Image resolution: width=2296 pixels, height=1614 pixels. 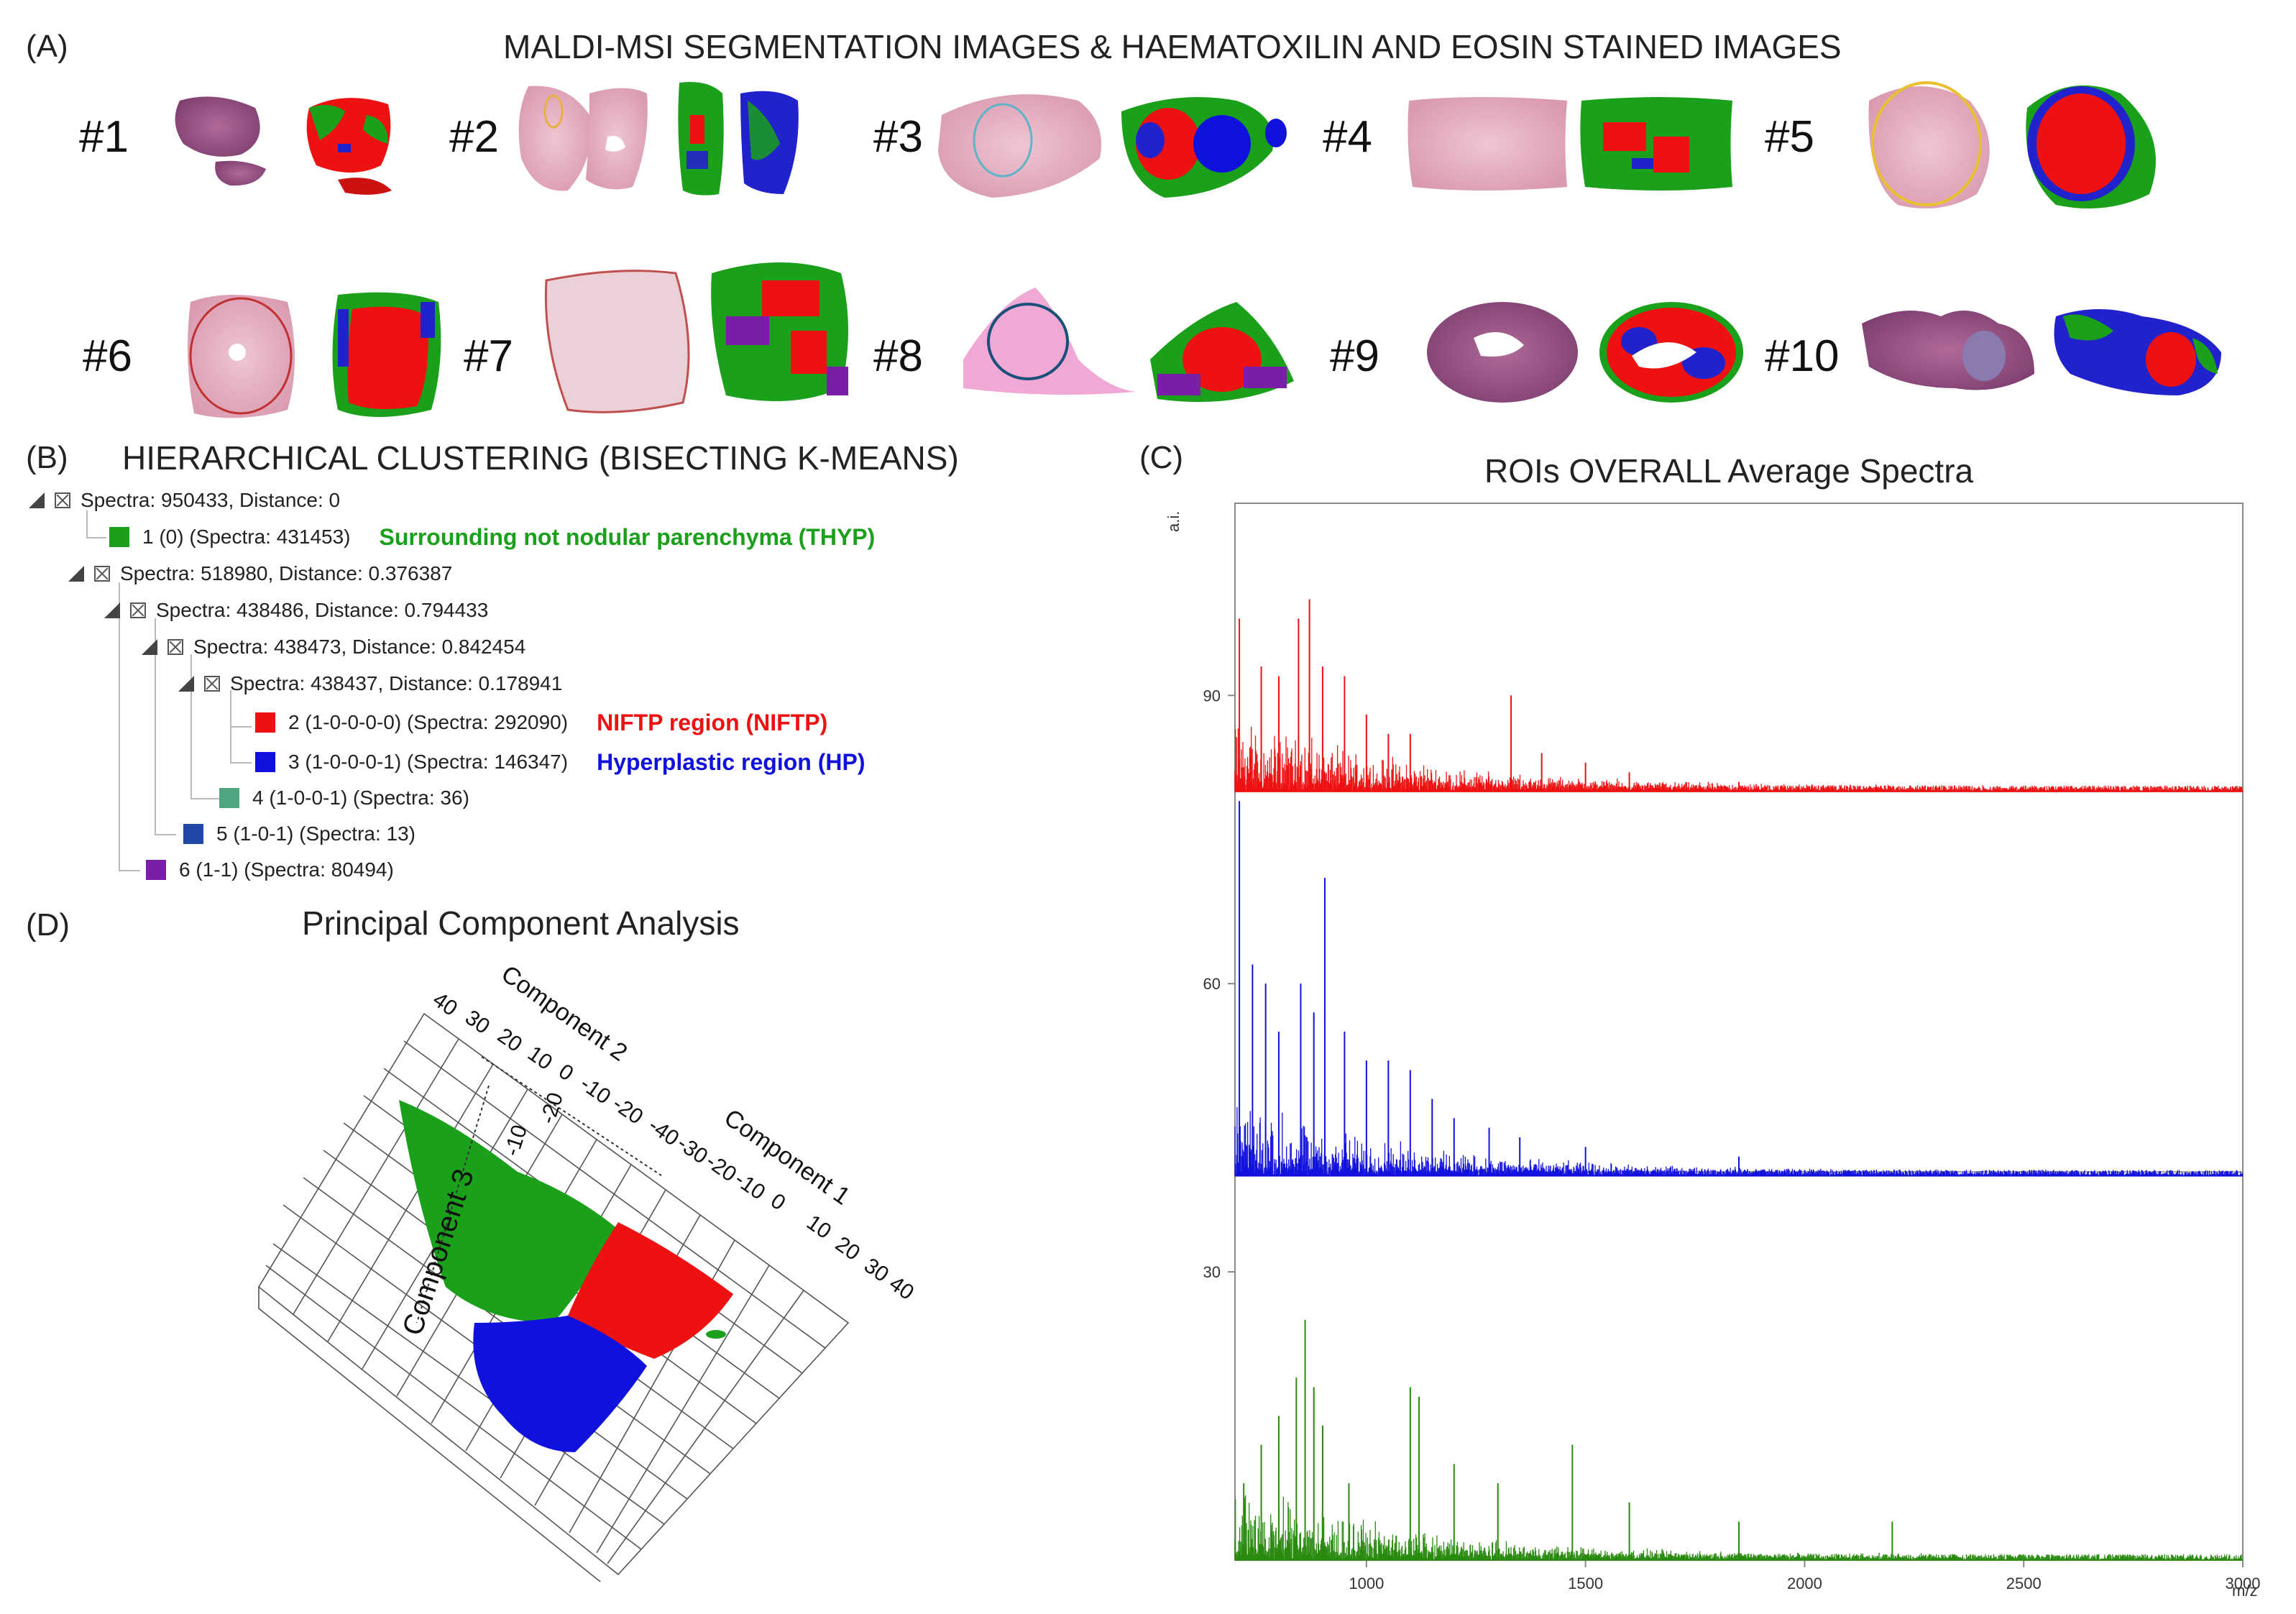 What do you see at coordinates (510, 1040) in the screenshot?
I see `pca-tick2-2: 20` at bounding box center [510, 1040].